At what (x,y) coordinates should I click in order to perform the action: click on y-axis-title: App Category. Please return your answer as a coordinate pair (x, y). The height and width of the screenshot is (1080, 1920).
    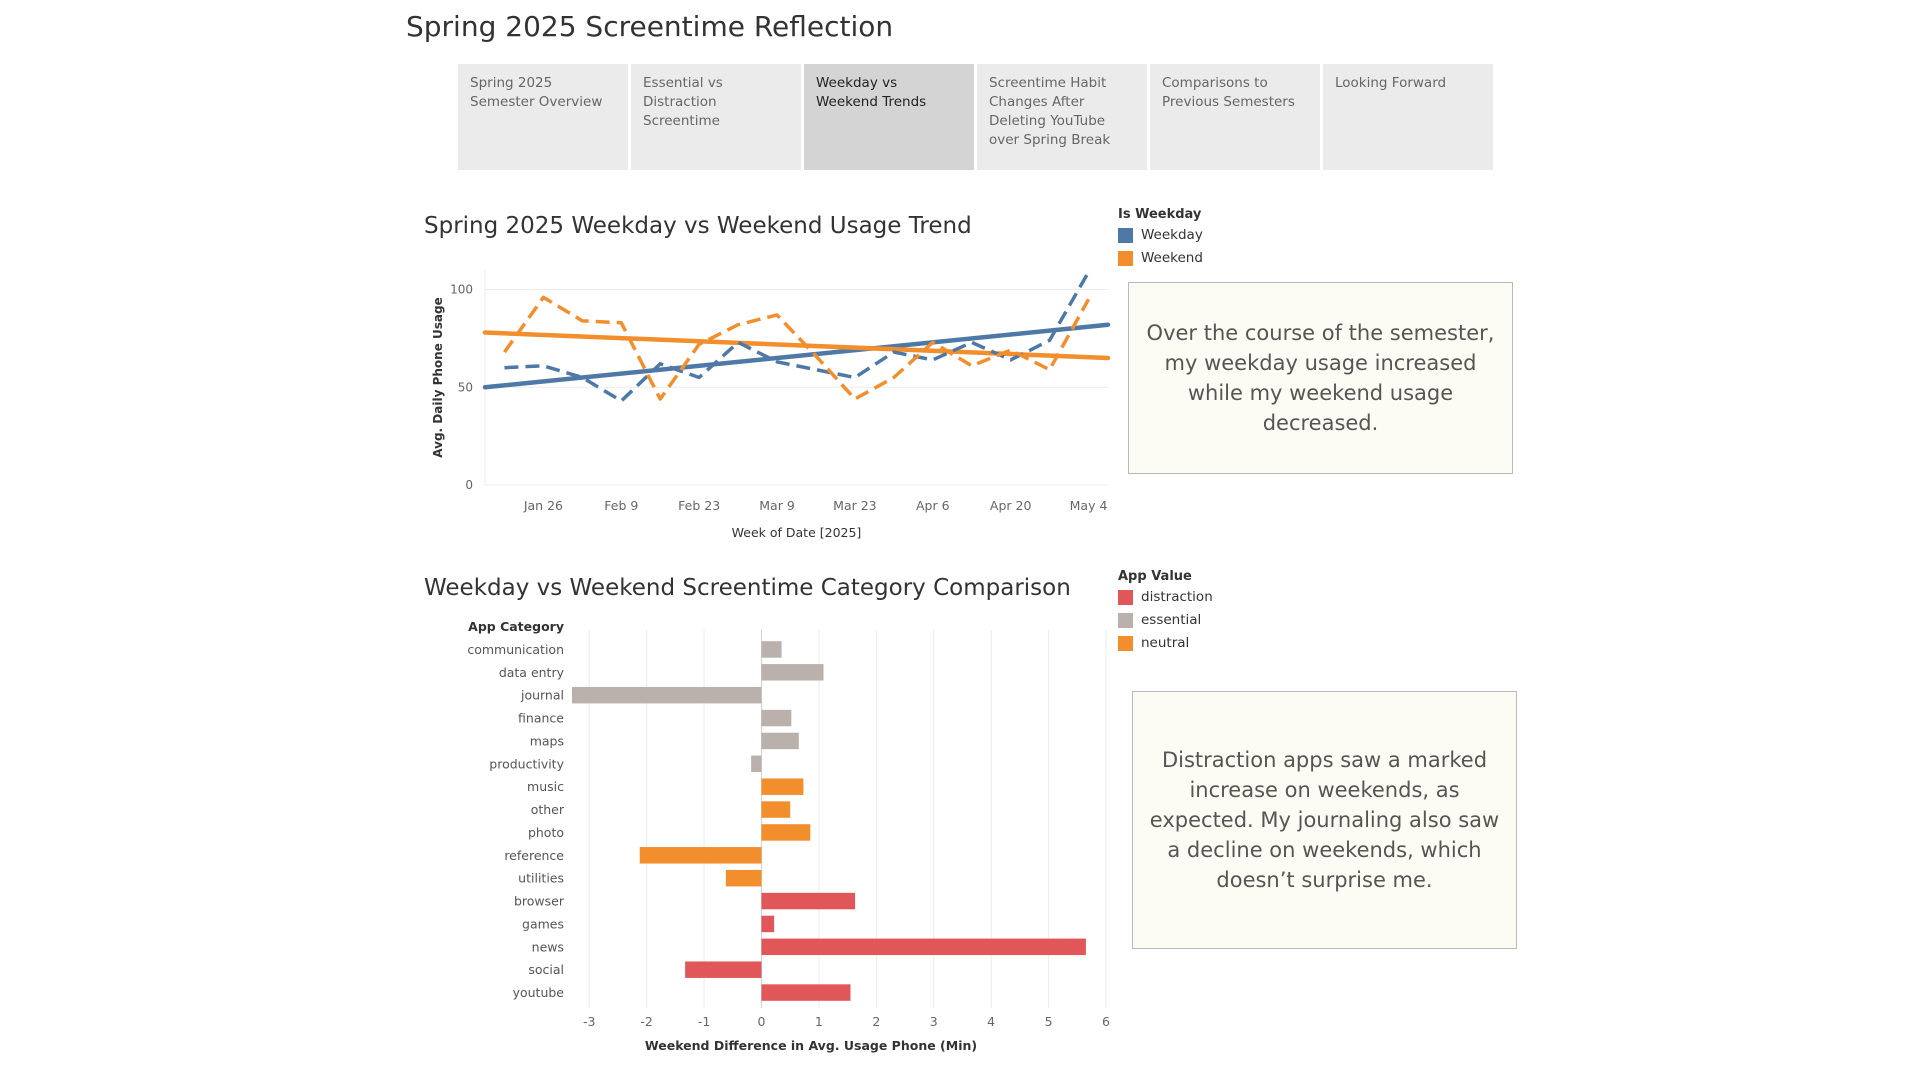
    Looking at the image, I should click on (516, 626).